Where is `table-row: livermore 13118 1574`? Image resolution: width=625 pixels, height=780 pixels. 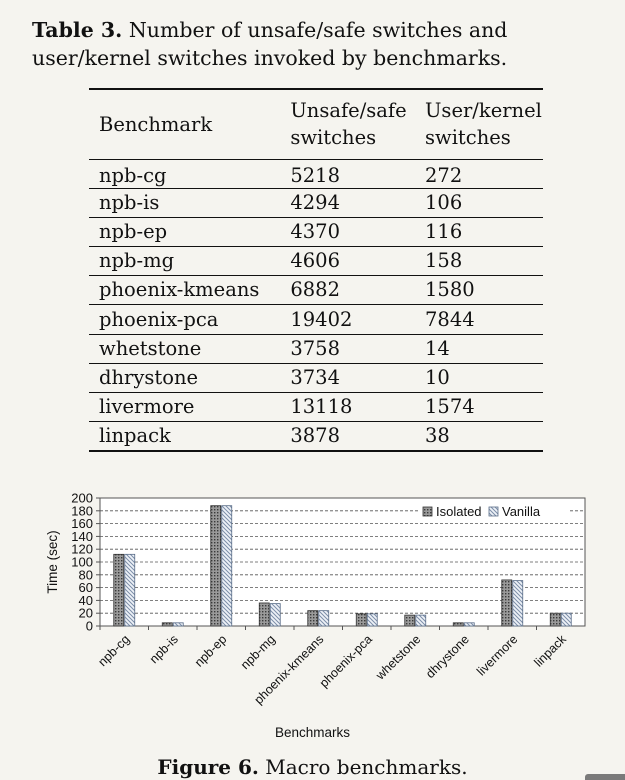 table-row: livermore 13118 1574 is located at coordinates (316, 407).